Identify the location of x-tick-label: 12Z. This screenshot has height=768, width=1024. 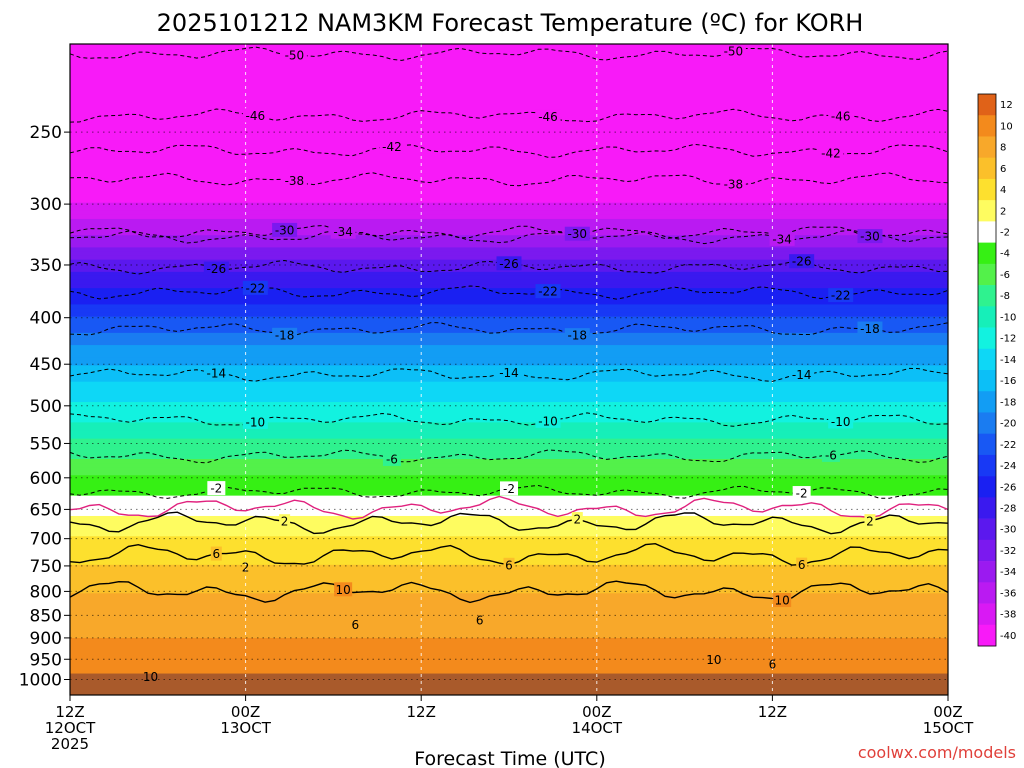
(421, 712).